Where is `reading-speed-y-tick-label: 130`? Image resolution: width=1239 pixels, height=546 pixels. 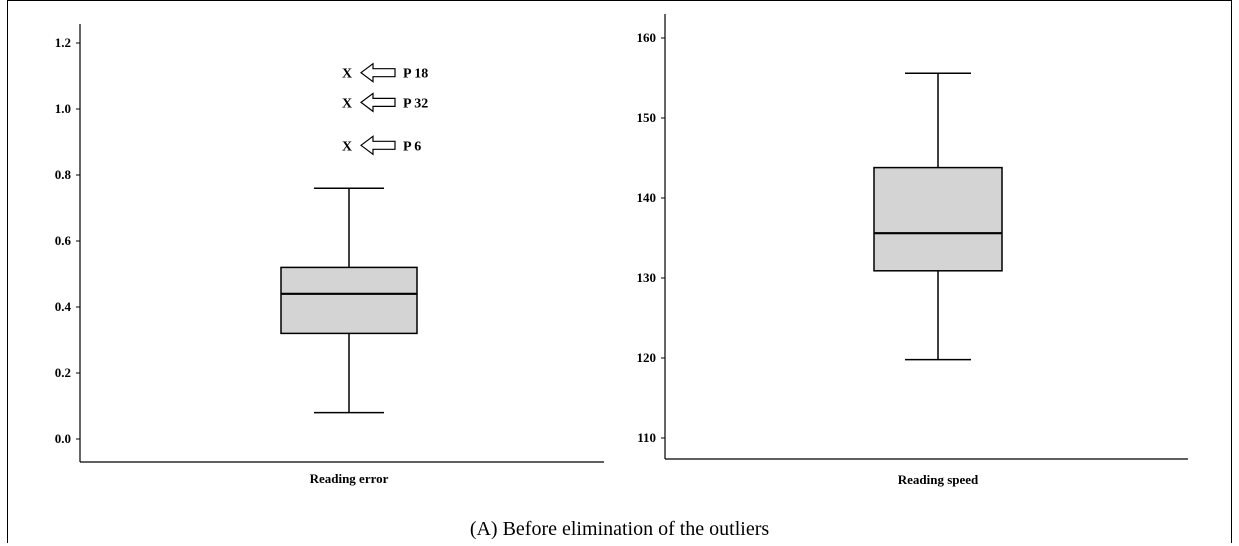
reading-speed-y-tick-label: 130 is located at coordinates (647, 277).